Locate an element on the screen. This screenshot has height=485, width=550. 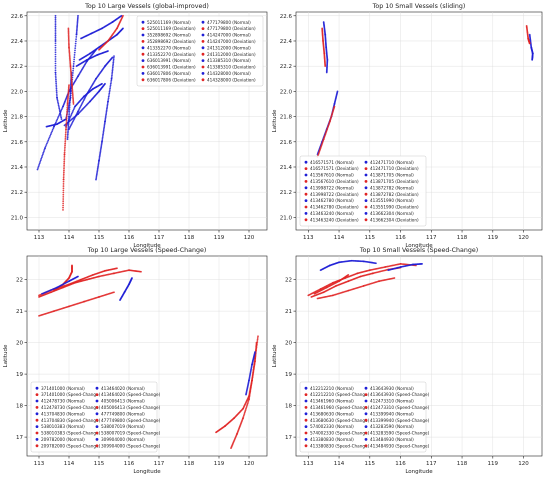
y-tick-label: 21 is located at coordinates (288, 312).